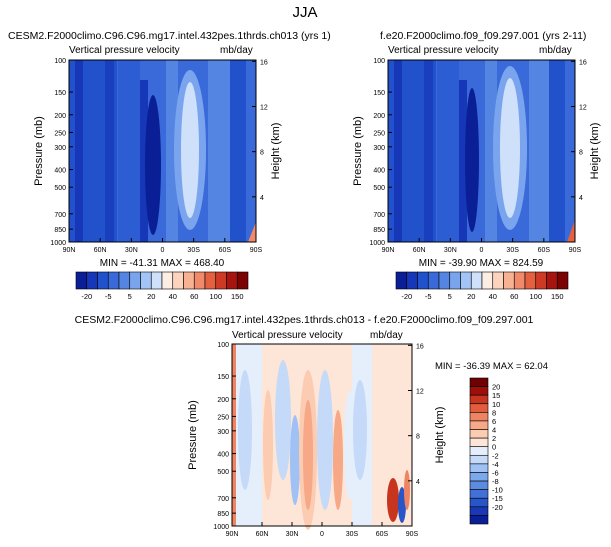 This screenshot has height=547, width=611. What do you see at coordinates (151, 296) in the screenshot?
I see `panel-a-colorbar-label: 20` at bounding box center [151, 296].